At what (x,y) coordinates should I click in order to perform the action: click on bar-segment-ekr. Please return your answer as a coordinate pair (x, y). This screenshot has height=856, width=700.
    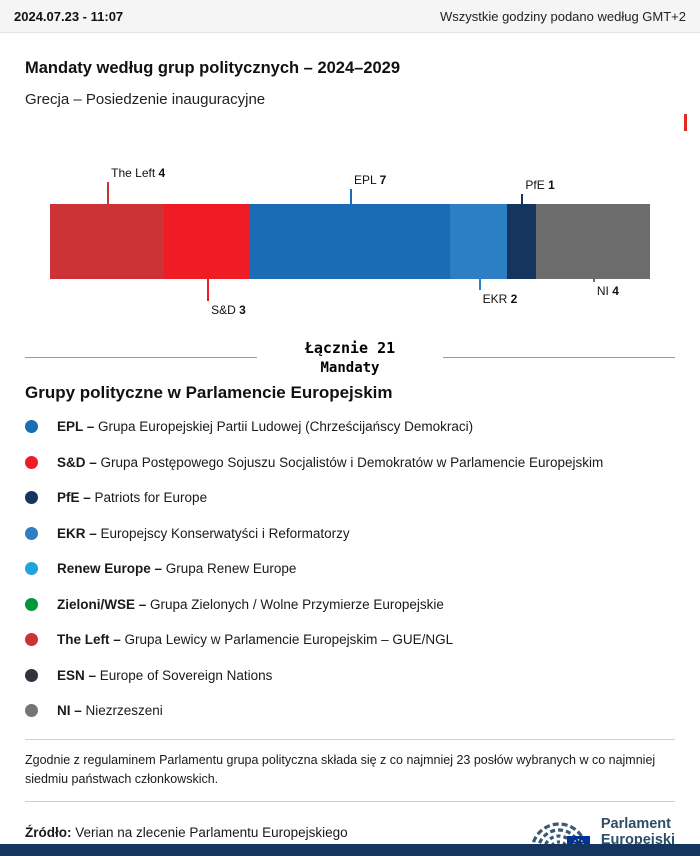
    Looking at the image, I should click on (478, 241).